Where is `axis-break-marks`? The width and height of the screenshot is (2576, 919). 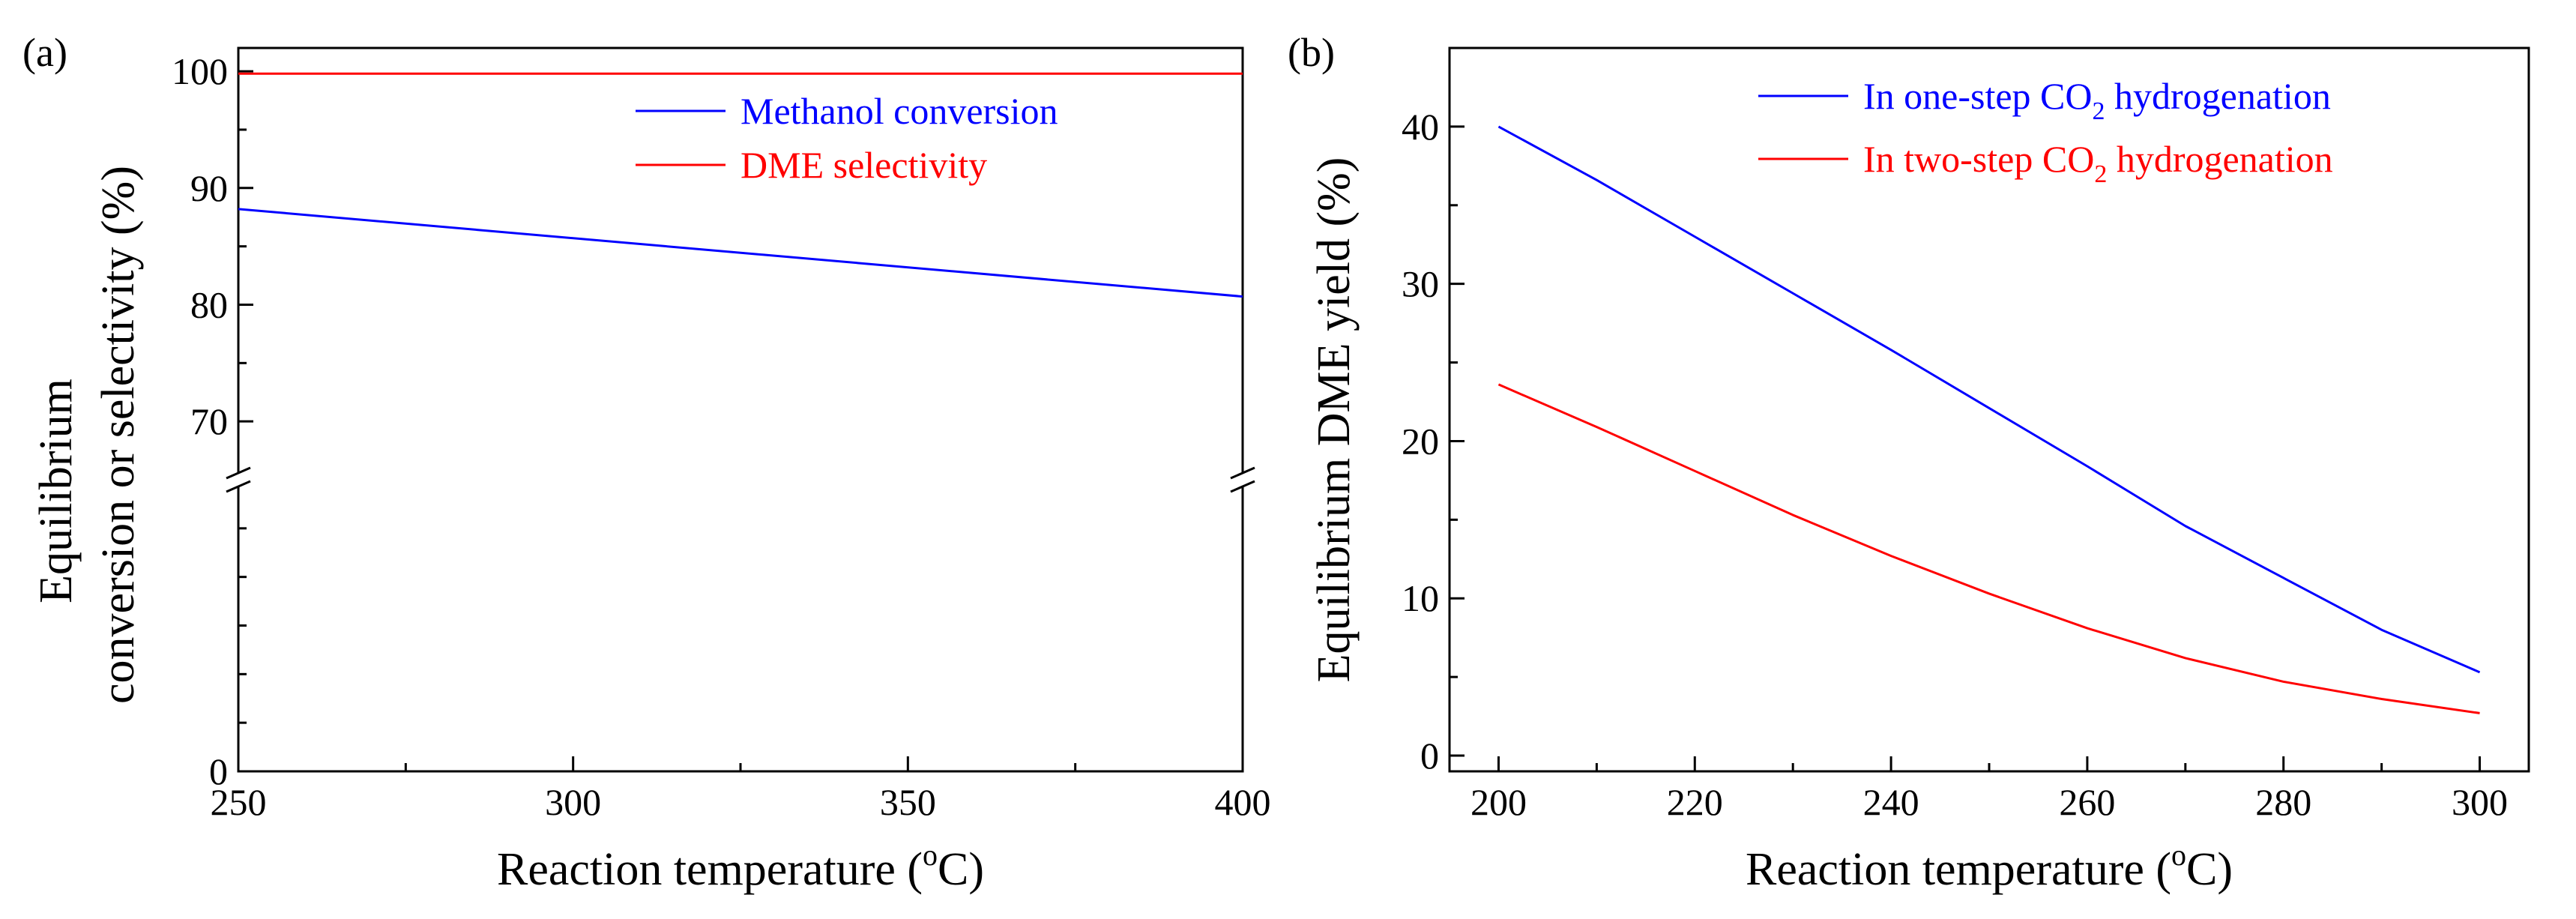
axis-break-marks is located at coordinates (741, 479).